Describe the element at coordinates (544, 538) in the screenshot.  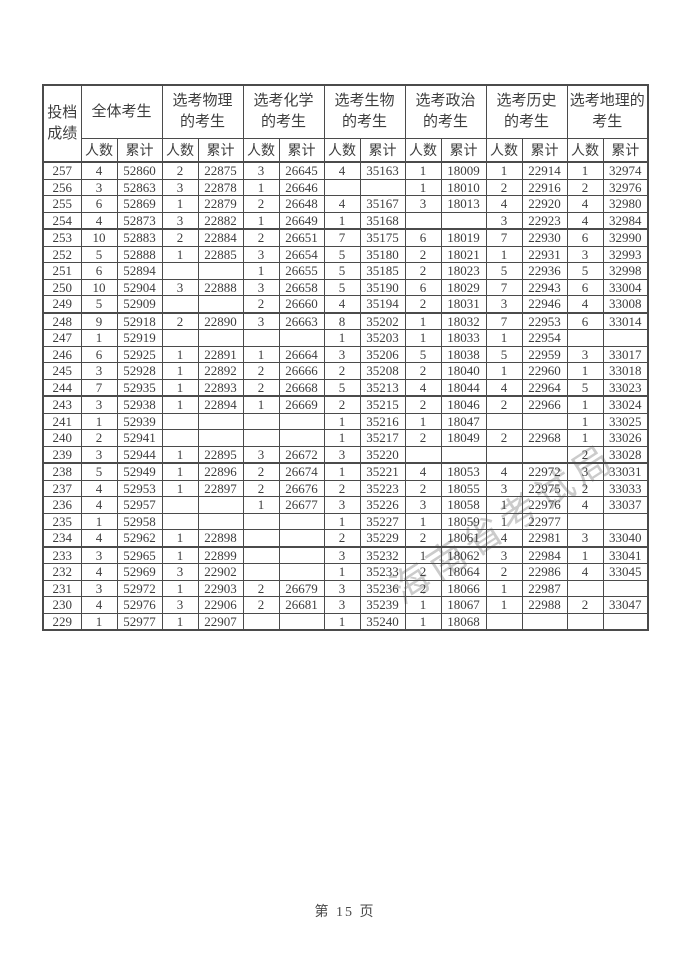
I see `cumulative-cell: 22981` at that location.